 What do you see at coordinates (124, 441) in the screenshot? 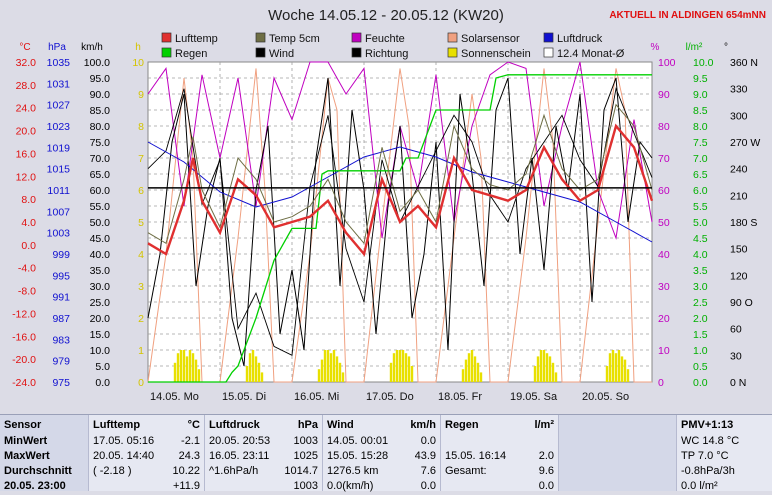
I see `lufttemp-min-time: 17.05. 05:16` at bounding box center [124, 441].